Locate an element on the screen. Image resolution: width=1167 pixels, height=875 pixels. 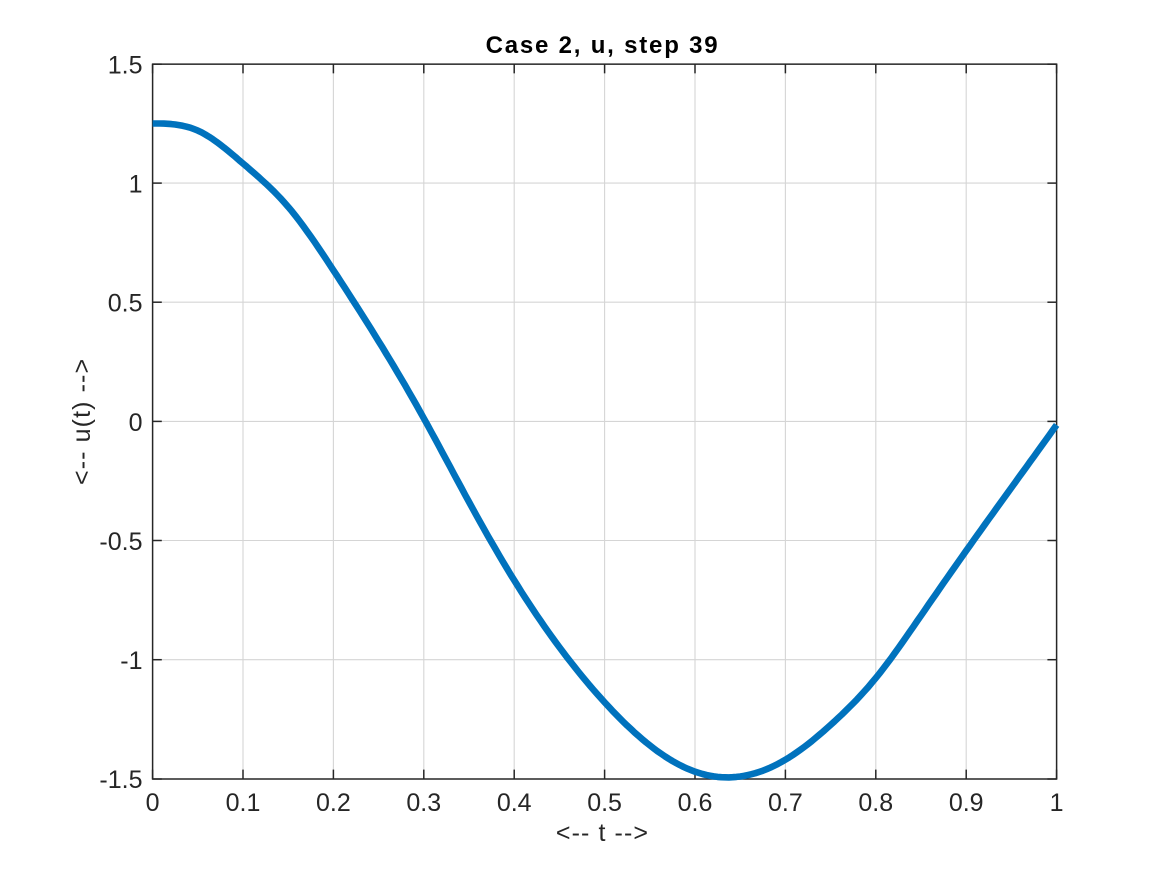
svg-text: -1.5 is located at coordinates (120, 780).